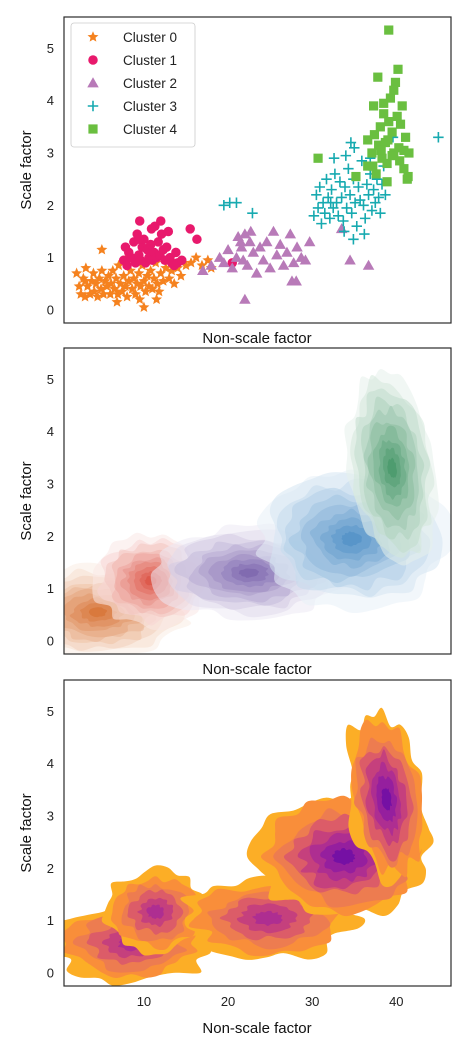 The width and height of the screenshot is (473, 1042). What do you see at coordinates (50, 257) in the screenshot?
I see `y-tick-label: 1` at bounding box center [50, 257].